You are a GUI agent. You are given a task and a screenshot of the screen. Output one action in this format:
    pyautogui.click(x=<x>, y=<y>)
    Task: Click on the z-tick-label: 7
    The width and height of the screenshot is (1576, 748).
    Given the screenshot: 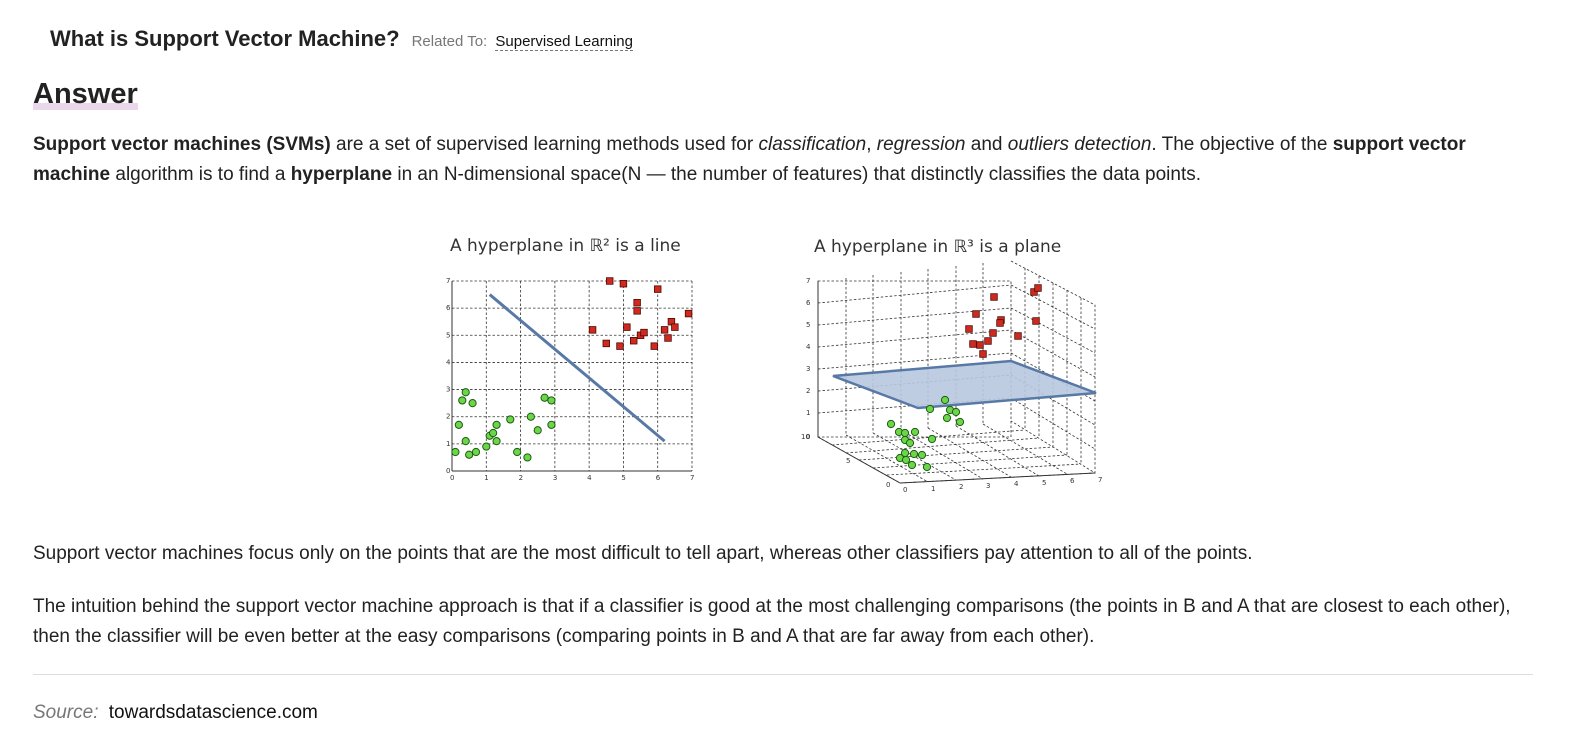 What is the action you would take?
    pyautogui.click(x=808, y=281)
    